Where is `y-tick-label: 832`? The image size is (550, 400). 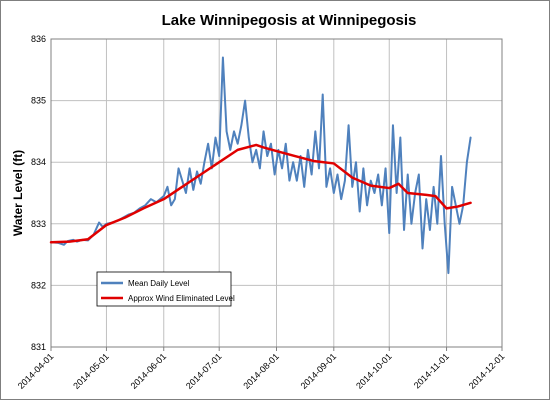 y-tick-label: 832 is located at coordinates (38, 285).